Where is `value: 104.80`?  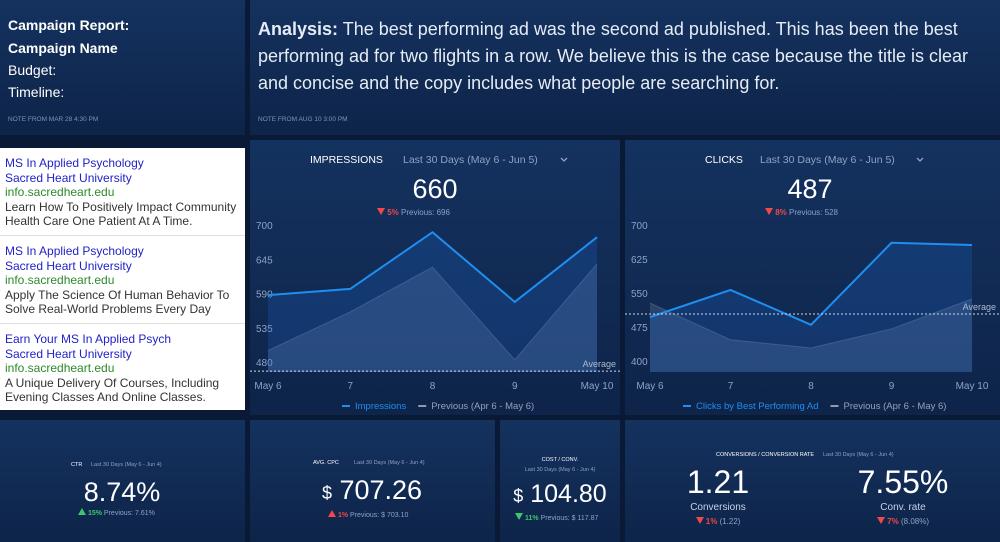 value: 104.80 is located at coordinates (568, 494).